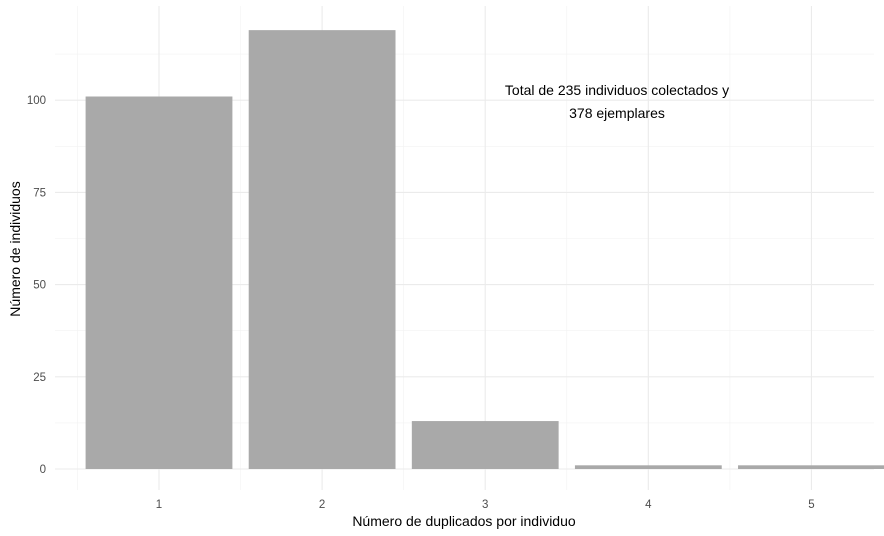 The height and width of the screenshot is (536, 884). Describe the element at coordinates (159, 505) in the screenshot. I see `x-tick-label: 1` at that location.